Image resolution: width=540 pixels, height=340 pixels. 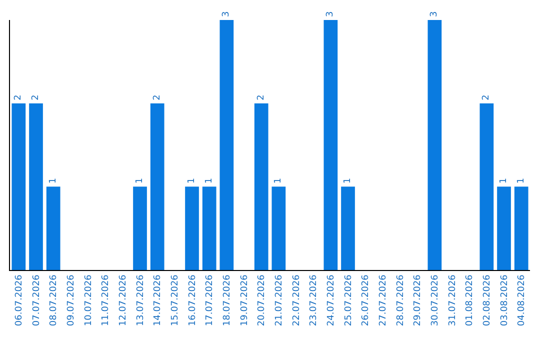 I want to click on x-tick-label: 18.07.2026, so click(x=227, y=300).